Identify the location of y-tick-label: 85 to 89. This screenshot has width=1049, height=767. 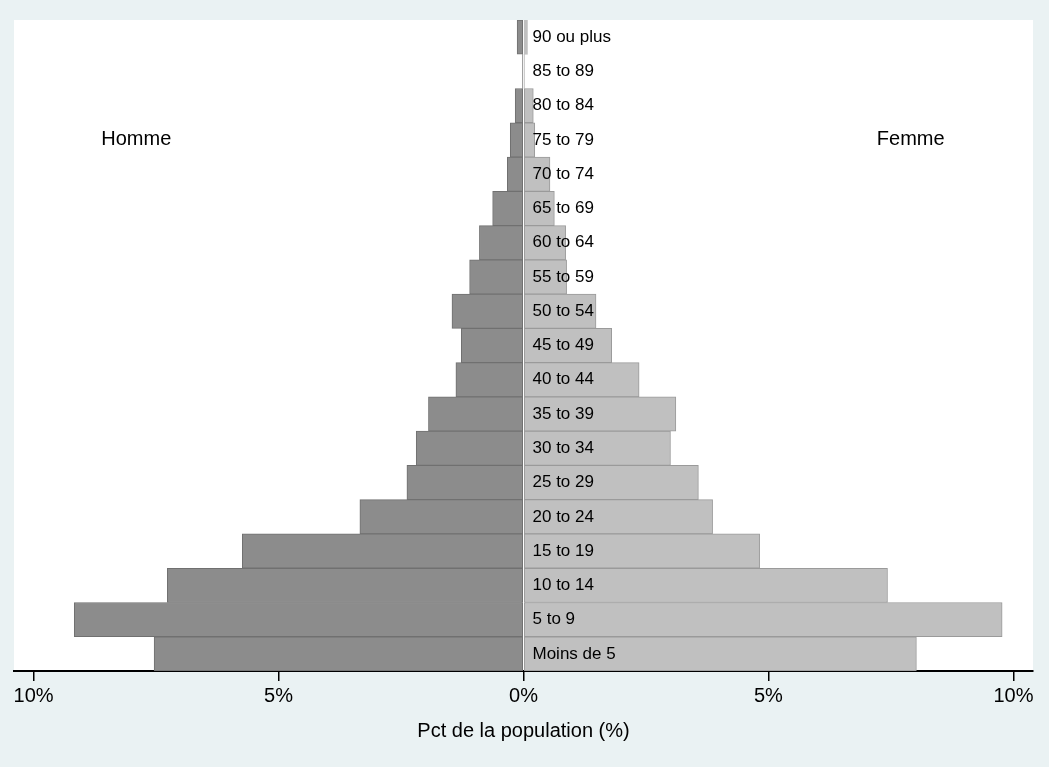
(563, 71).